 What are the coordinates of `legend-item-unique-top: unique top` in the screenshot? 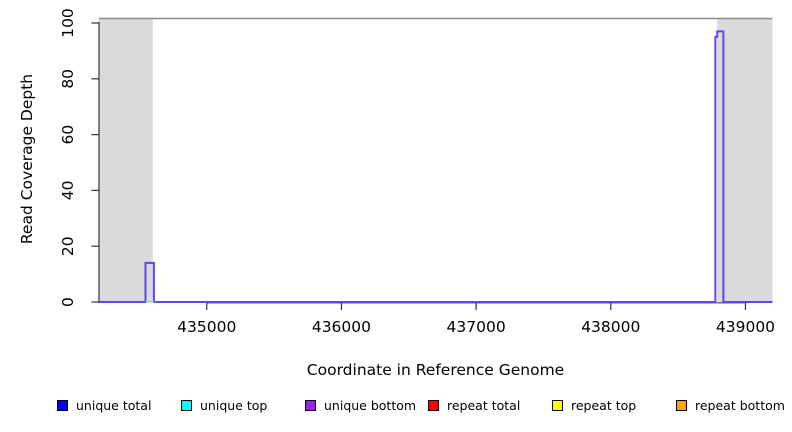 It's located at (224, 405).